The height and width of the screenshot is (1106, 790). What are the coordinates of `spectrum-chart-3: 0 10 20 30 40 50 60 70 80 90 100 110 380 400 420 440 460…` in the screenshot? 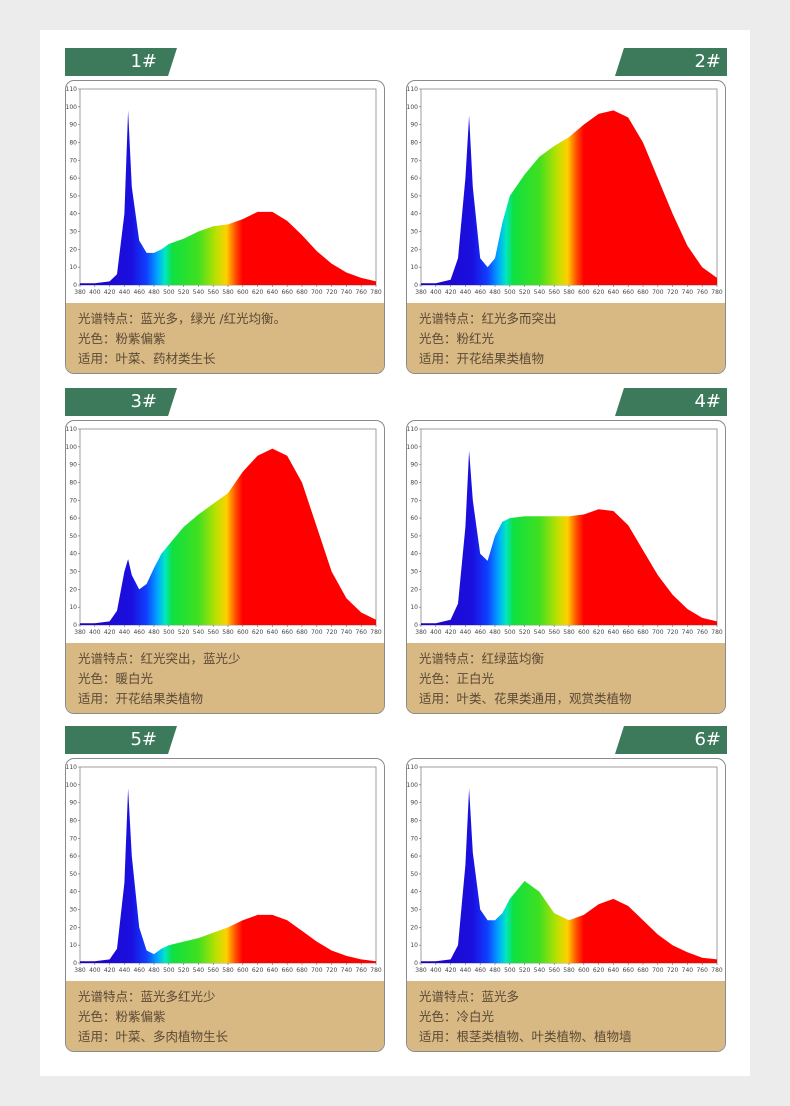 It's located at (224, 531).